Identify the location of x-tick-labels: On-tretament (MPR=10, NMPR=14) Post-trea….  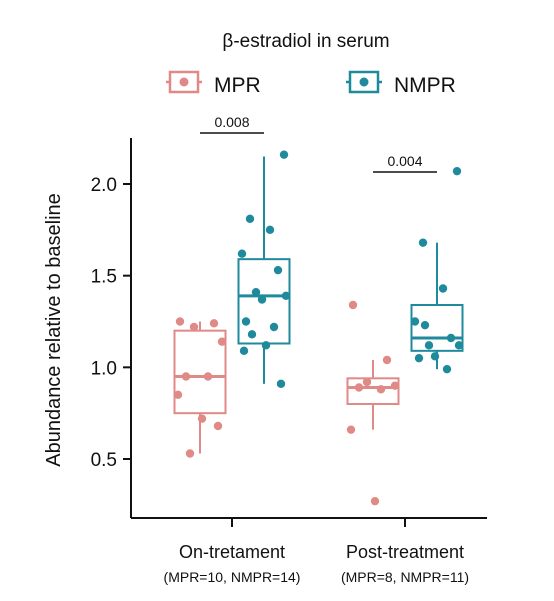
(317, 563).